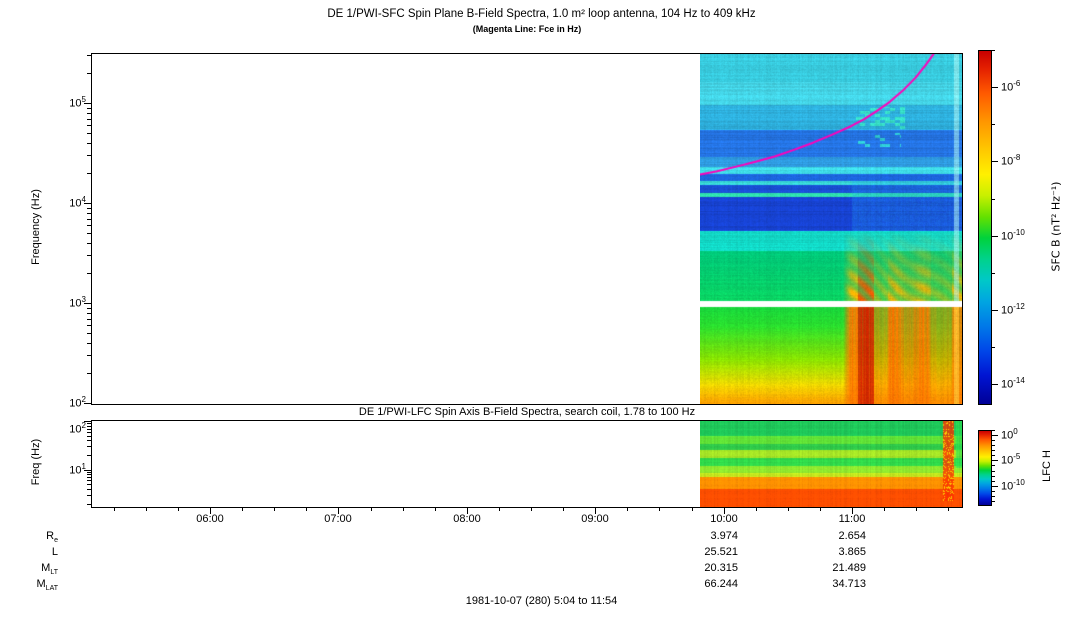  What do you see at coordinates (77, 302) in the screenshot?
I see `sfc-y-tick-label: 10³` at bounding box center [77, 302].